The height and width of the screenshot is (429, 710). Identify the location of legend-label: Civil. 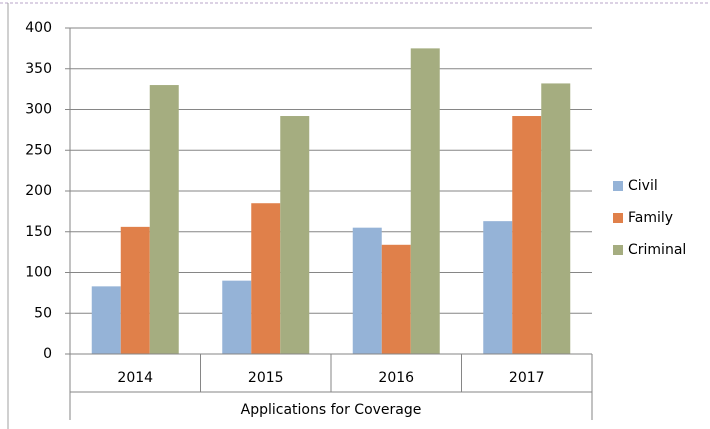
(643, 186).